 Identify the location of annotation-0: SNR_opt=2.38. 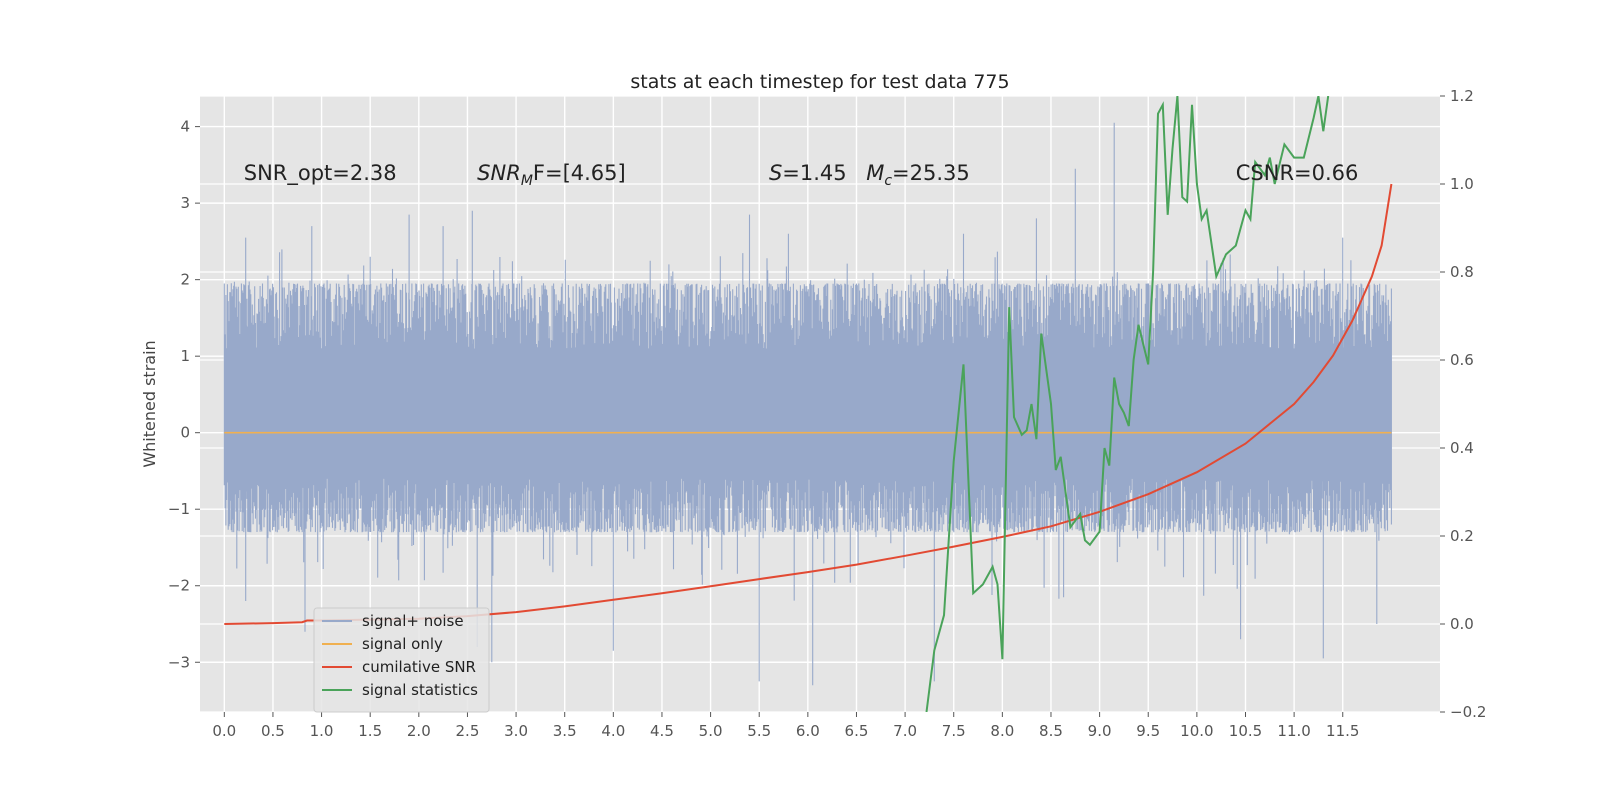
(320, 173).